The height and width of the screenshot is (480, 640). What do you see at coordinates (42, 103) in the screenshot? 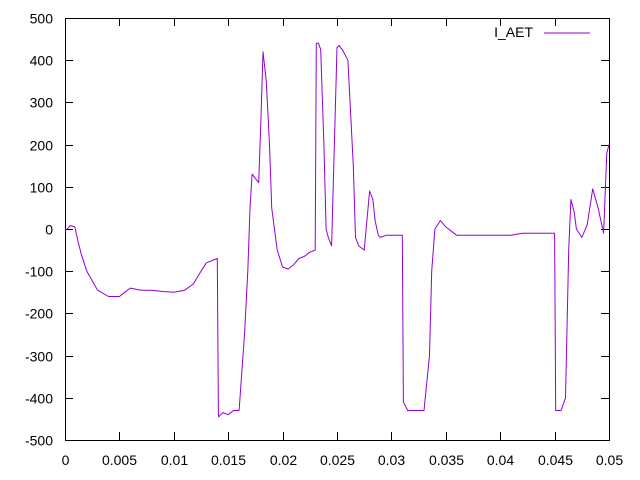
I see `y-tick-label: 300` at bounding box center [42, 103].